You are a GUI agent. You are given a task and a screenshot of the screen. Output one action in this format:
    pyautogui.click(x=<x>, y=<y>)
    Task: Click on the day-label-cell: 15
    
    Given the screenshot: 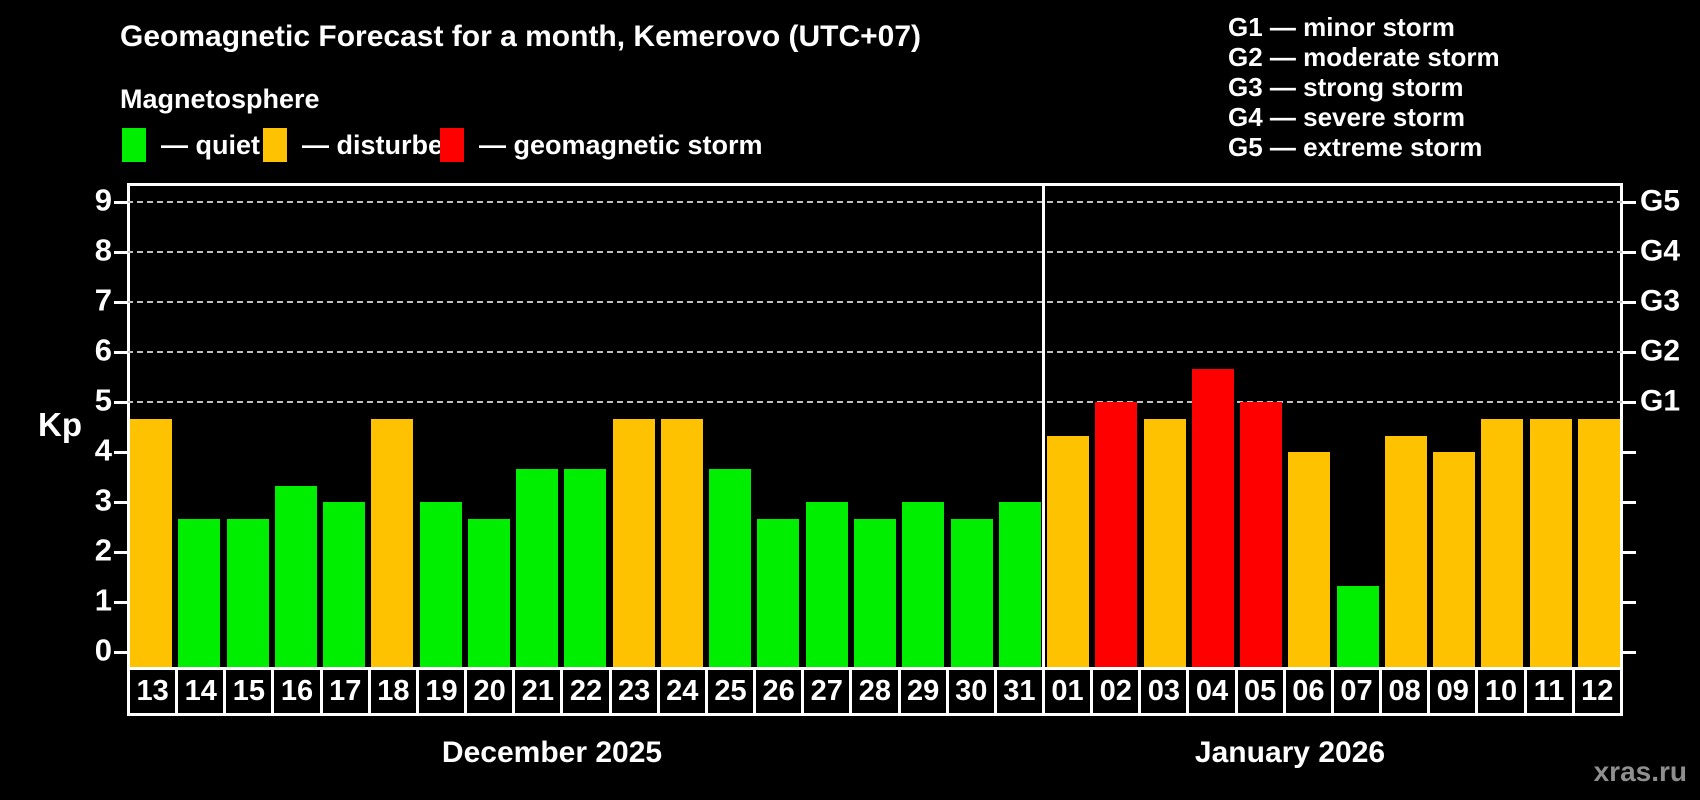 What is the action you would take?
    pyautogui.click(x=250, y=691)
    